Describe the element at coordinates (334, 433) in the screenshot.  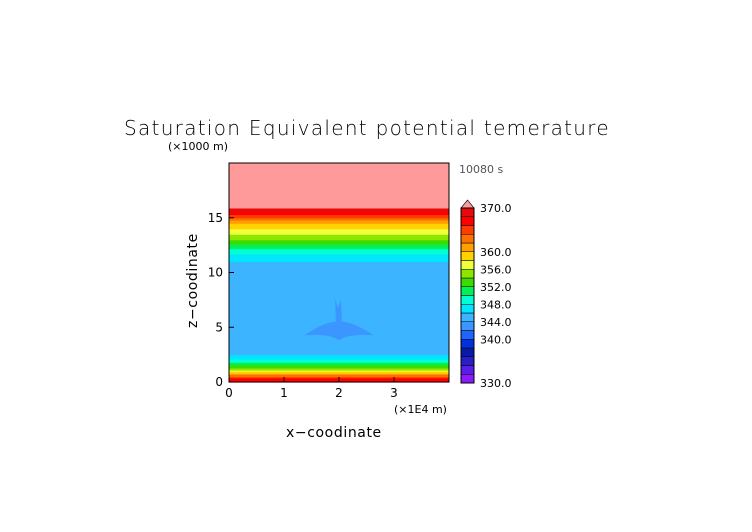
I see `x-axis-label: x−coodinate` at that location.